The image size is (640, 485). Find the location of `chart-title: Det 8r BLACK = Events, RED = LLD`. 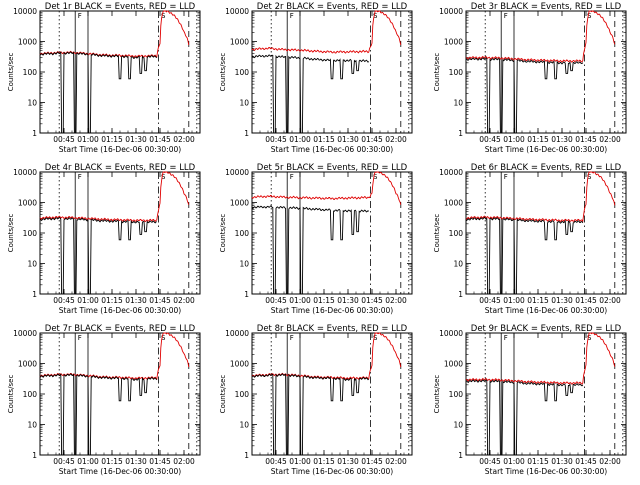

chart-title: Det 8r BLACK = Events, RED = LLD is located at coordinates (332, 329).